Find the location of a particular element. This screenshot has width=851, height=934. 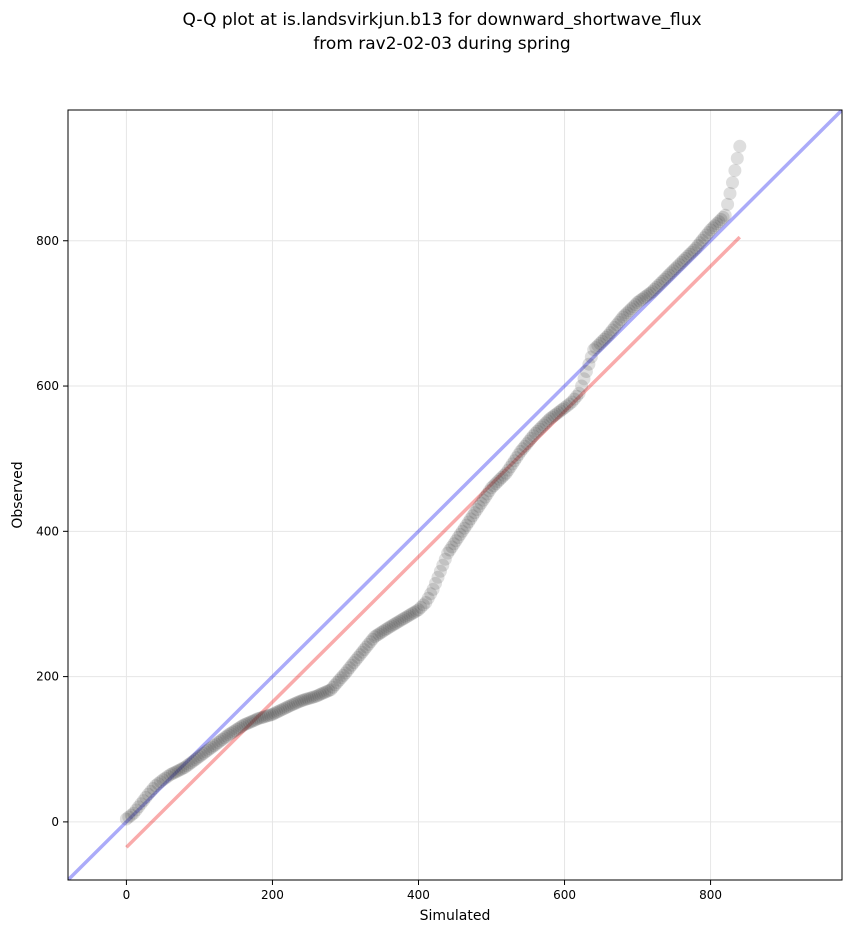

x-tick-label: 800 is located at coordinates (710, 895).